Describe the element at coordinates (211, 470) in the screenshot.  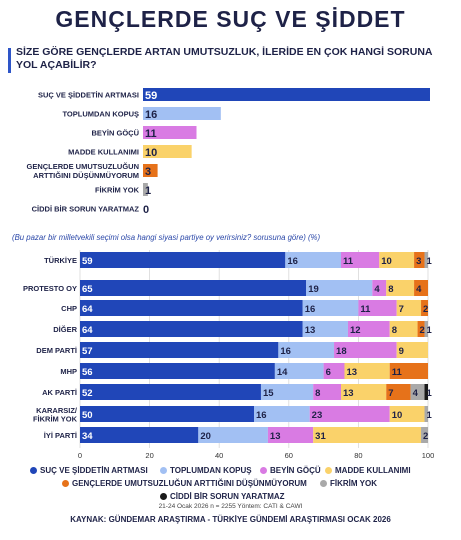
I see `legend-label: TOPLUMDAN KOPUŞ` at that location.